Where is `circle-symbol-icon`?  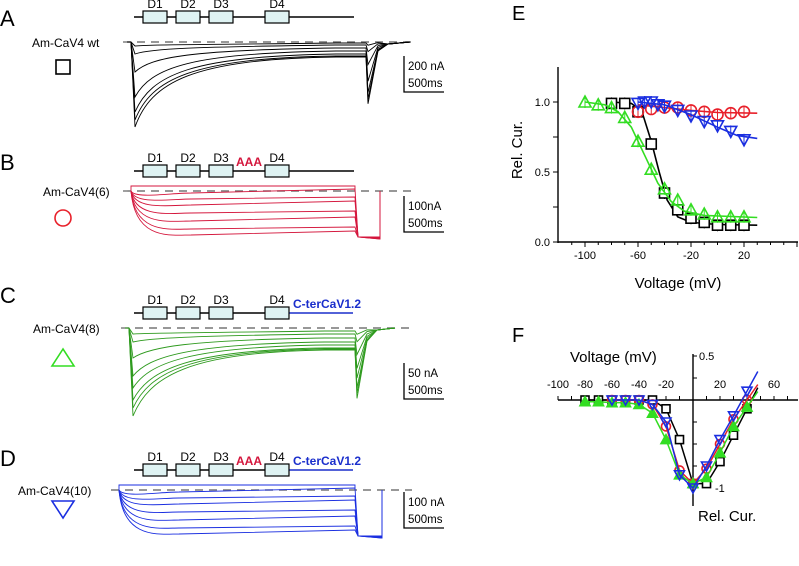 circle-symbol-icon is located at coordinates (63, 218).